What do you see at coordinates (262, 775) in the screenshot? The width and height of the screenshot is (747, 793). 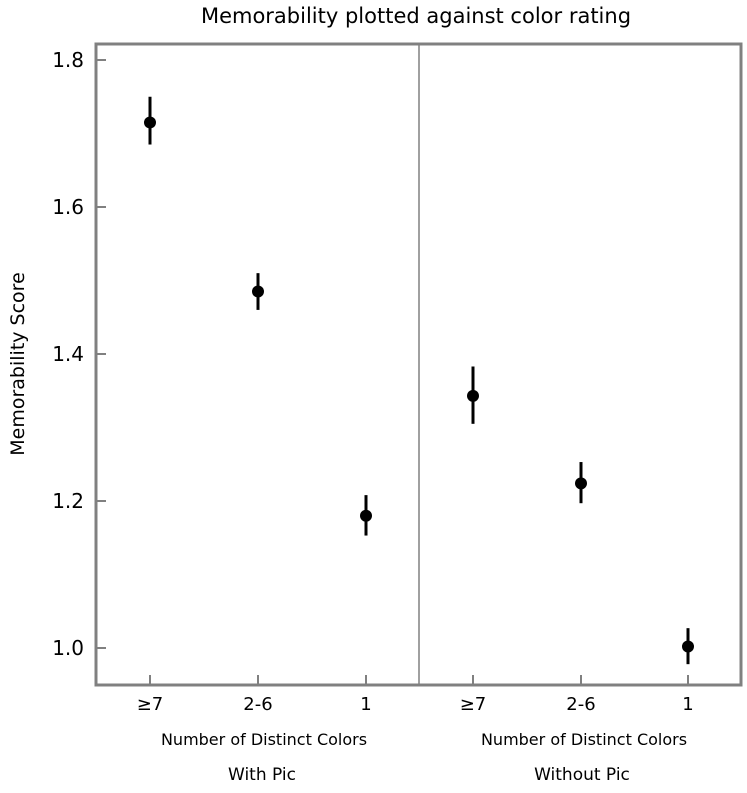 I see `panel-label: With Pic` at bounding box center [262, 775].